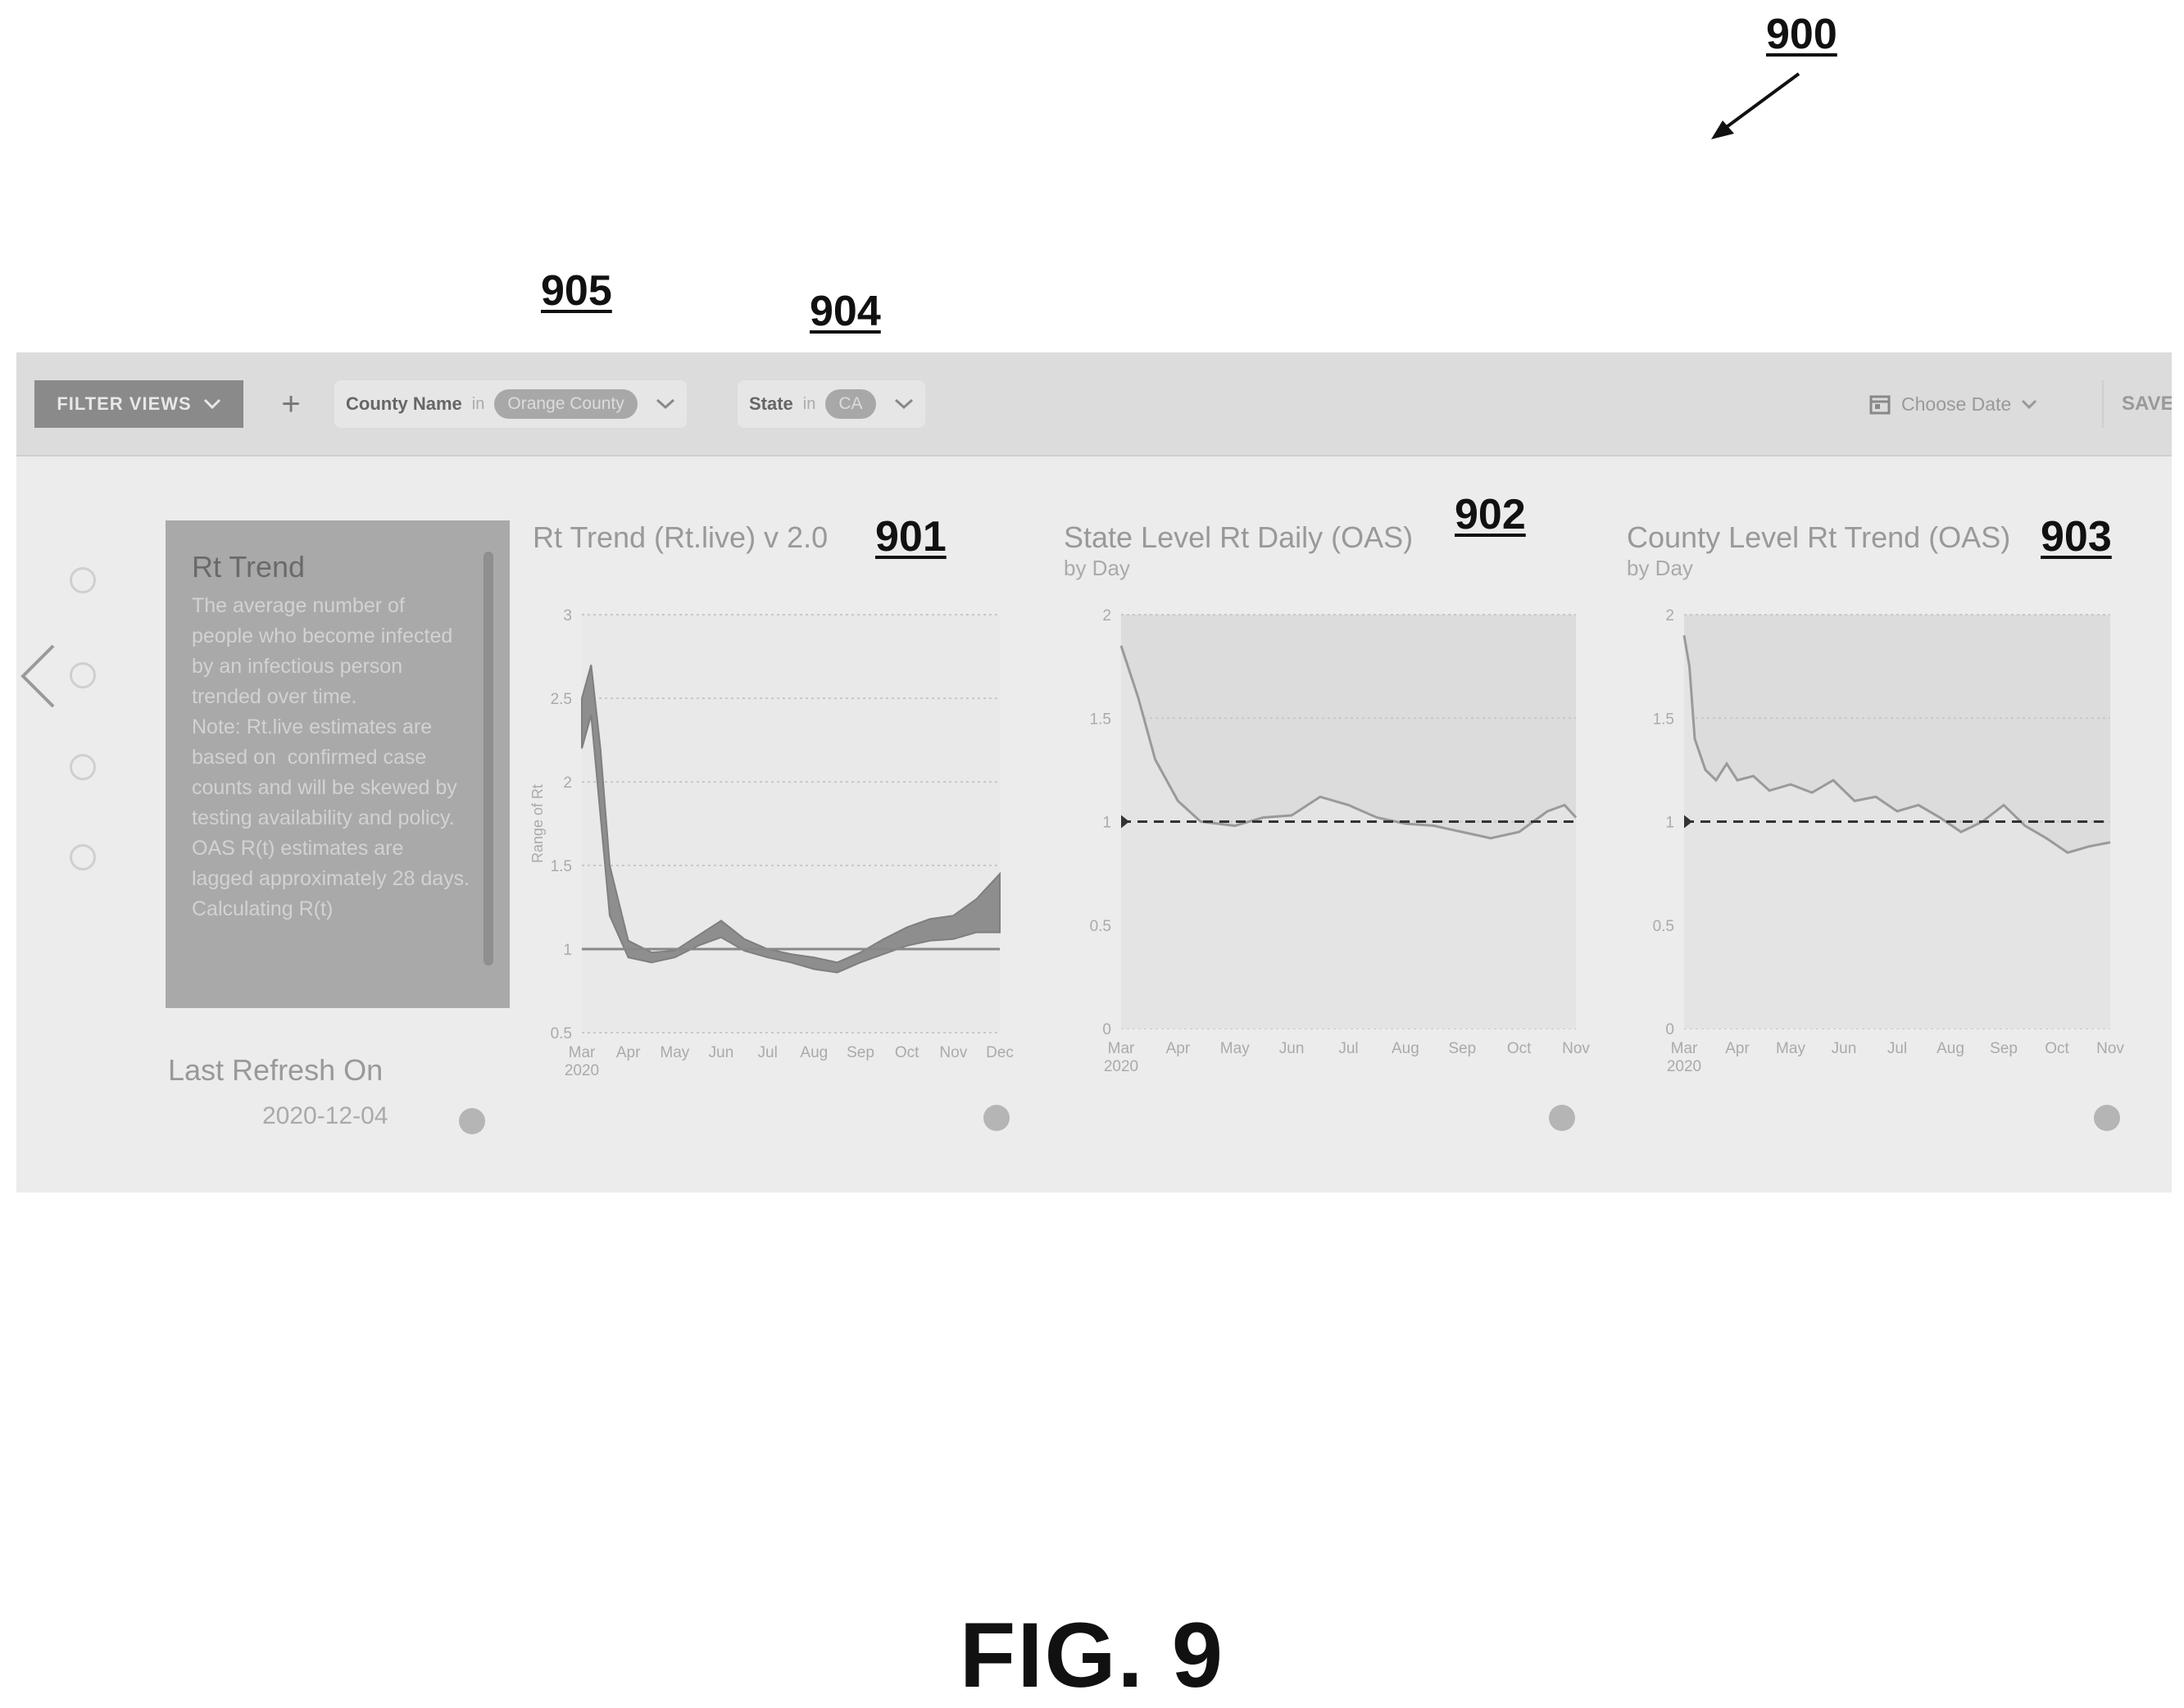  What do you see at coordinates (845, 311) in the screenshot?
I see `ref-904: 904` at bounding box center [845, 311].